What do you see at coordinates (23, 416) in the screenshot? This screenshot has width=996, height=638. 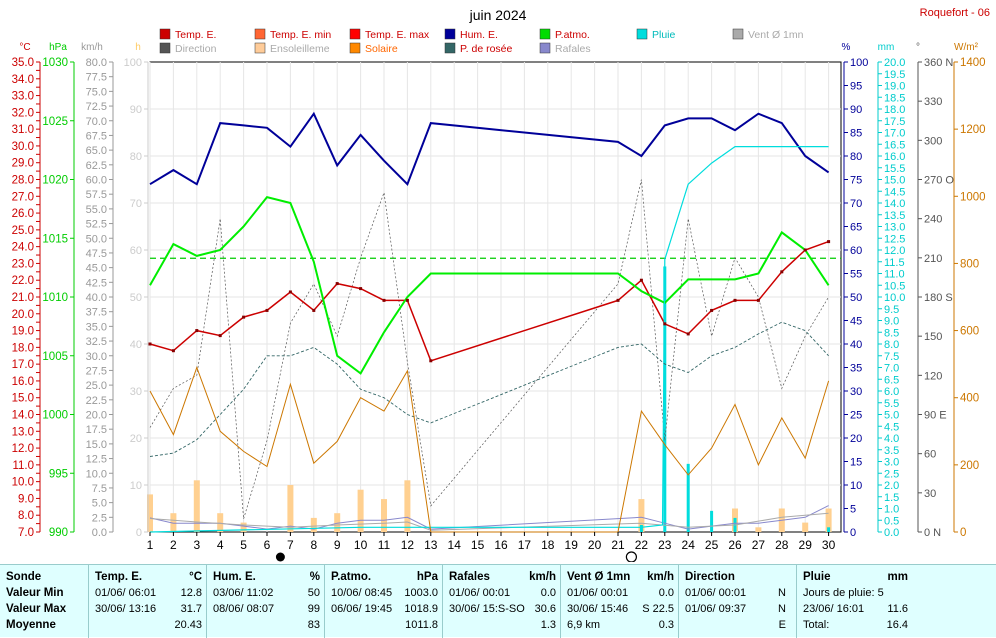 I see `temp-axis-tick-label: 14.0` at bounding box center [23, 416].